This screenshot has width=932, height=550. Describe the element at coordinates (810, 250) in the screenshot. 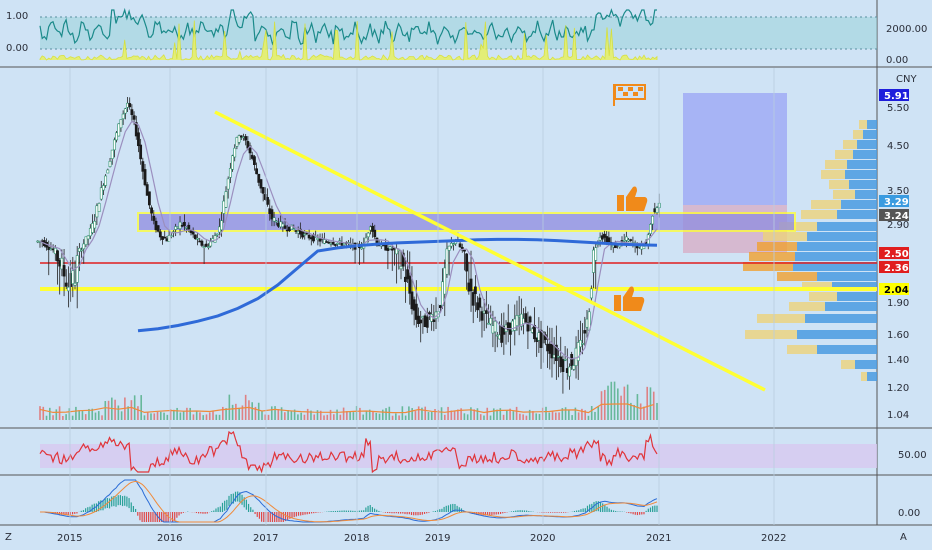

I see `volume-profile` at that location.